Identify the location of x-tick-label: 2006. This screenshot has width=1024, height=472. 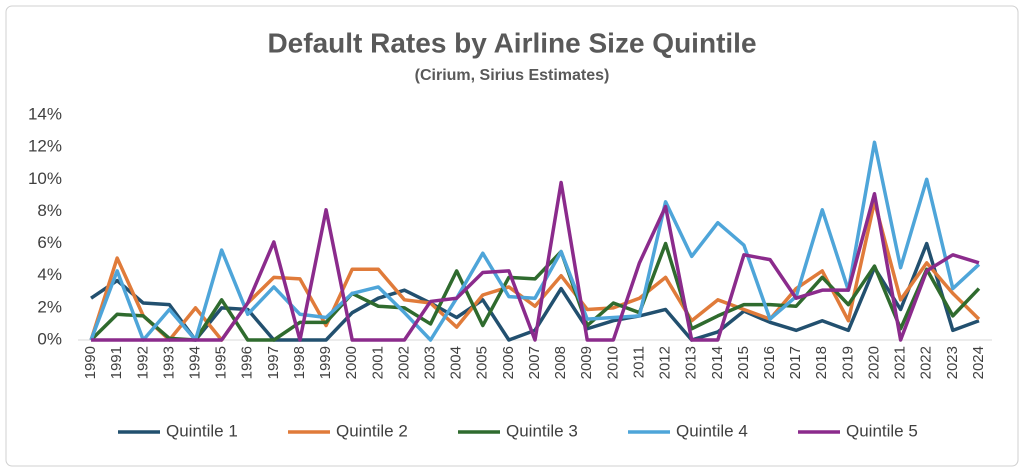
(508, 362).